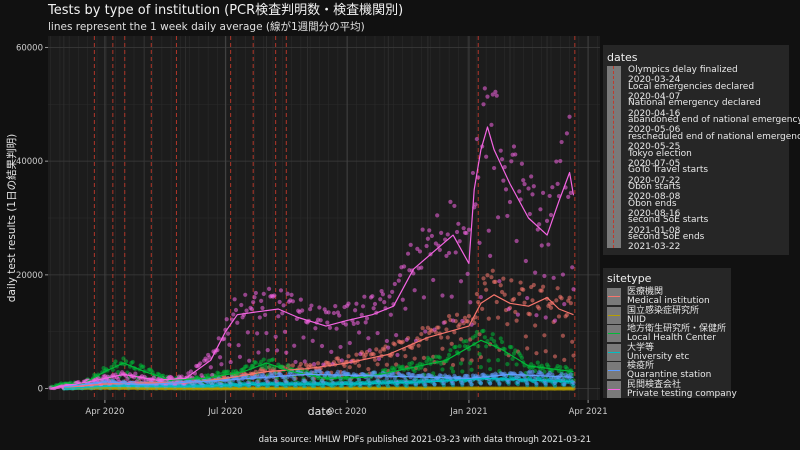 The image size is (800, 450). What do you see at coordinates (654, 247) in the screenshot?
I see `dates-legend-date-10: 2021-03-22` at bounding box center [654, 247].